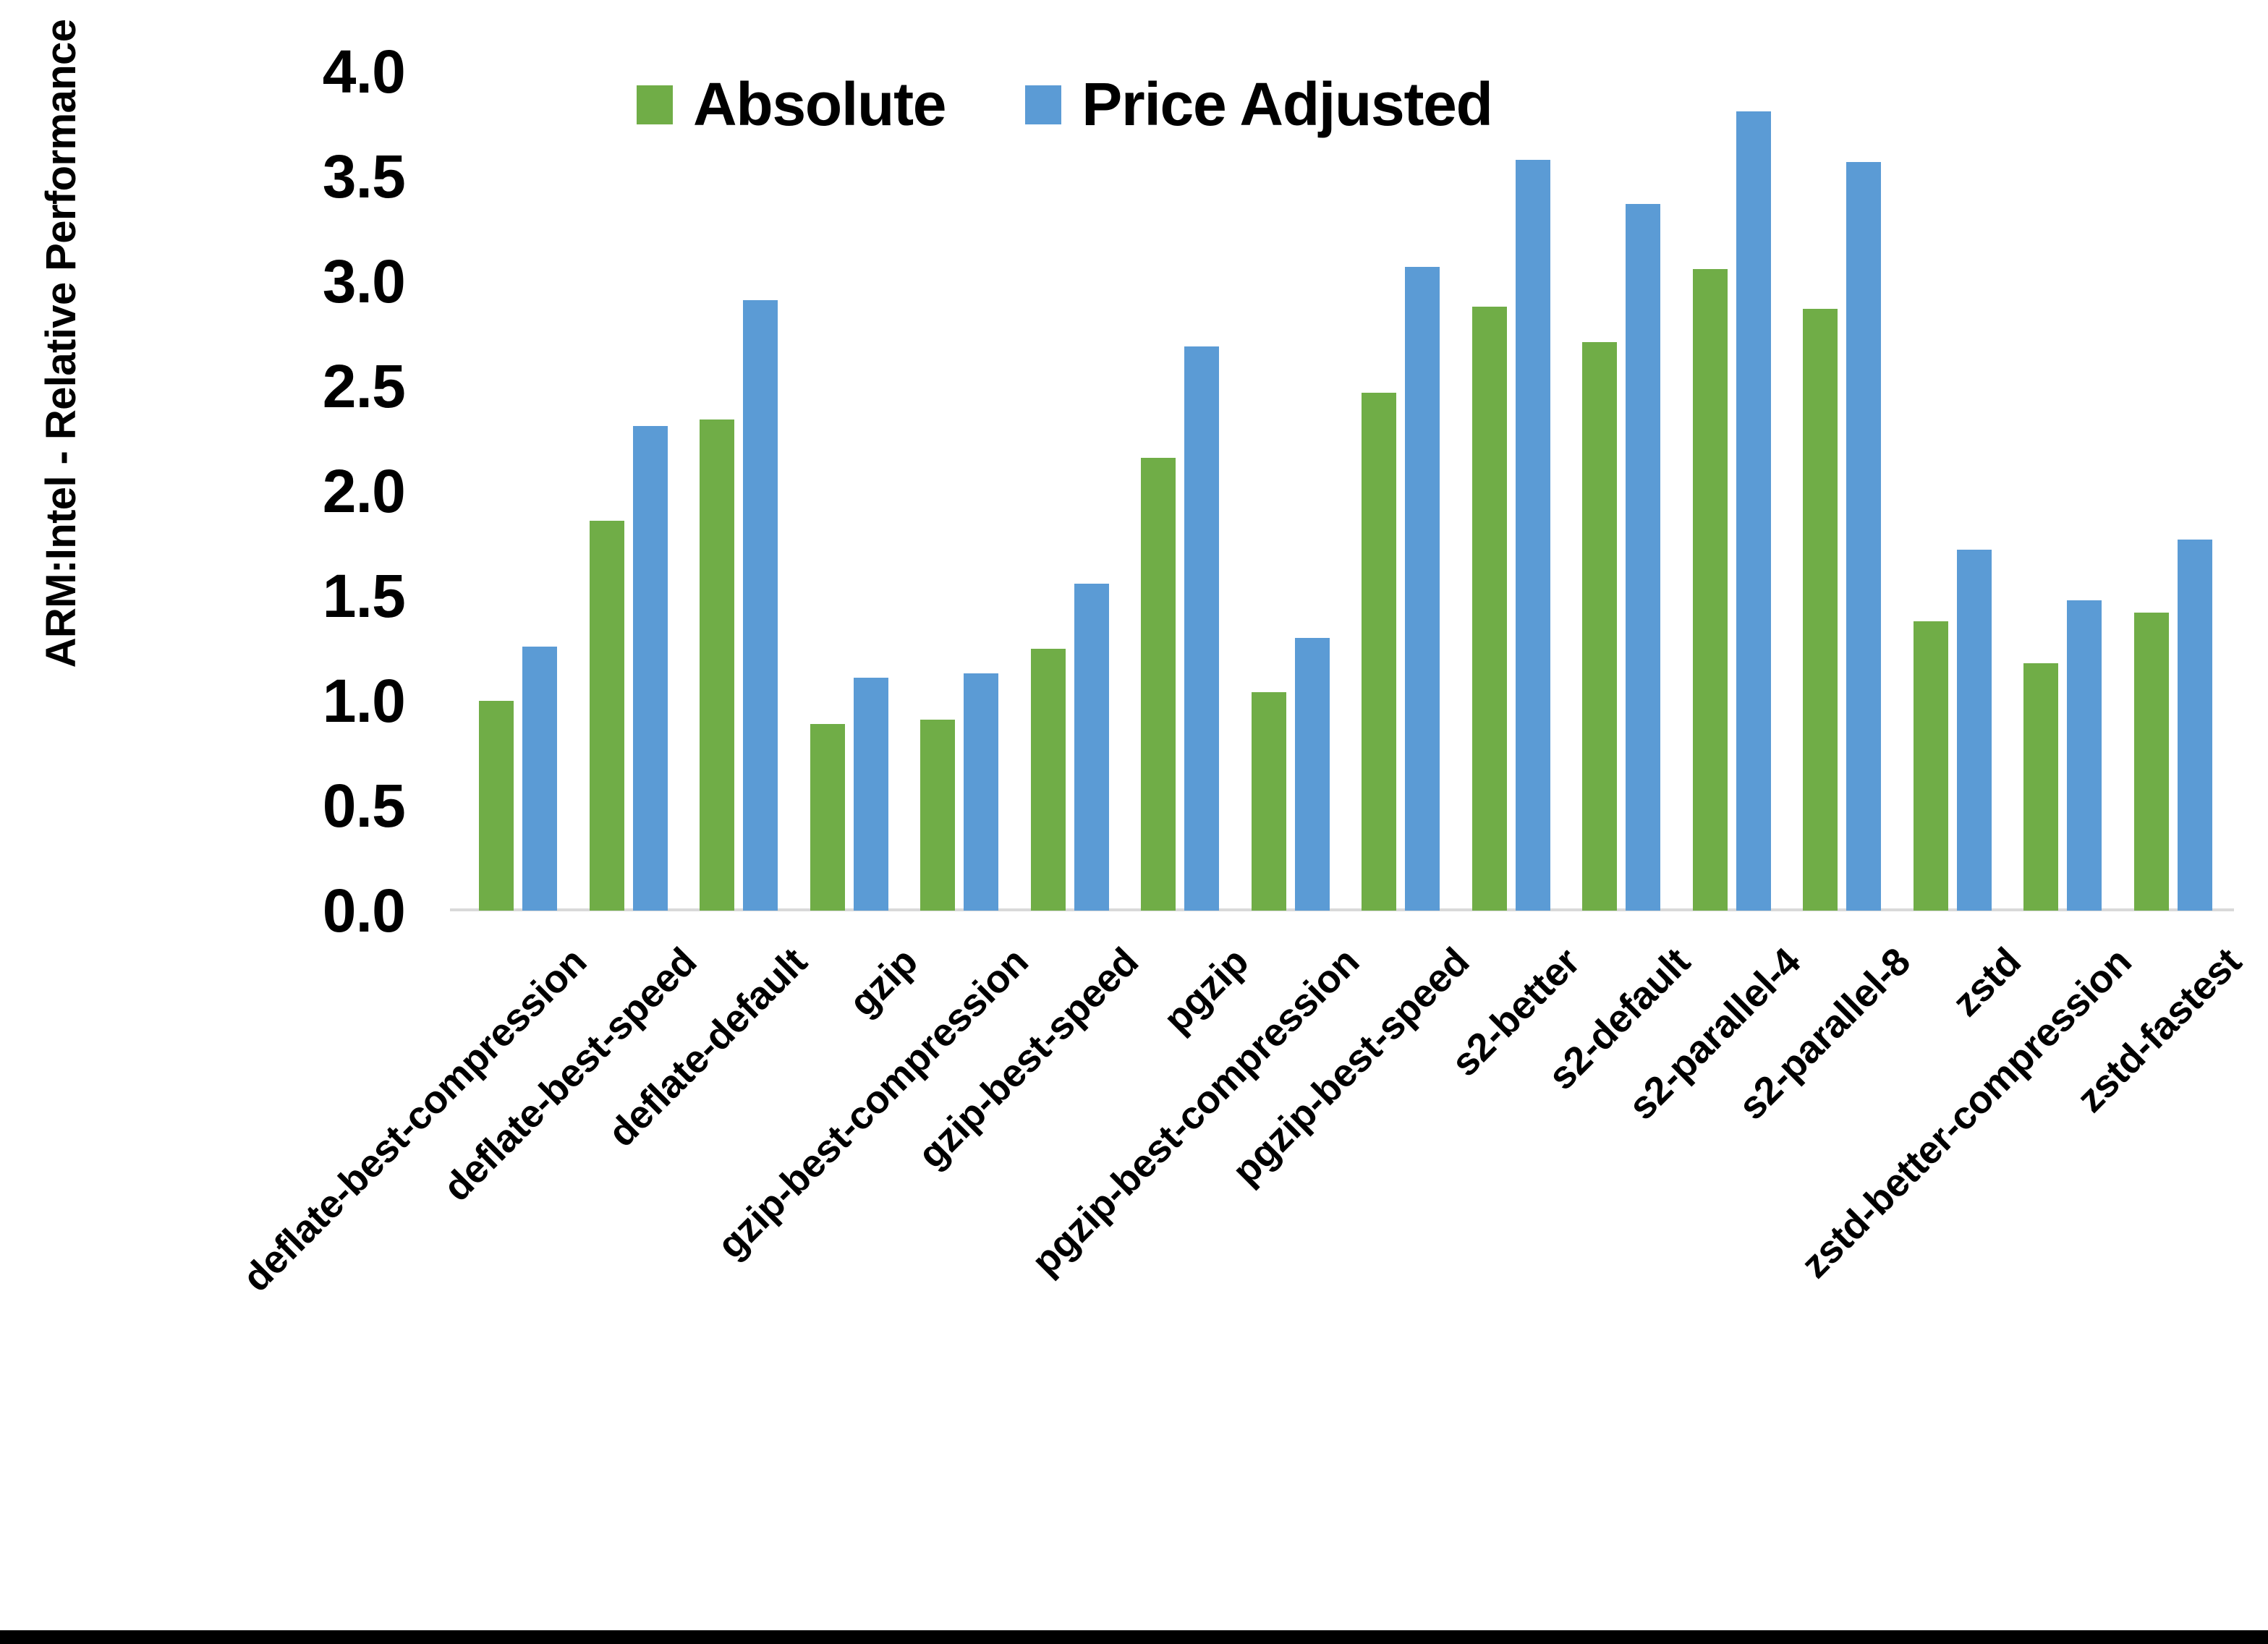 This screenshot has height=1644, width=2268. What do you see at coordinates (606, 715) in the screenshot?
I see `bar-absolute-deflate-best-speed` at bounding box center [606, 715].